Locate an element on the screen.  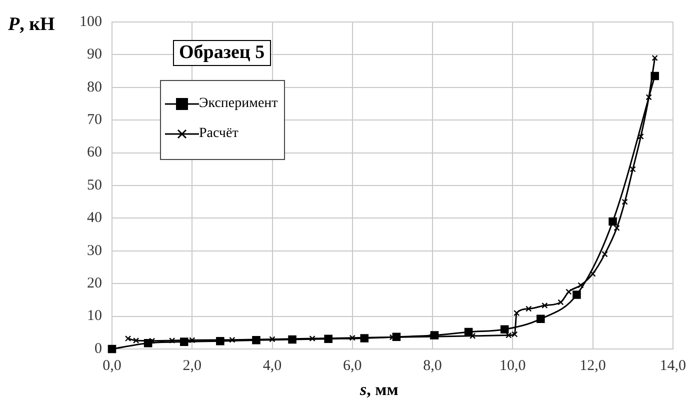
text: Образец 5 is located at coordinates (222, 53).